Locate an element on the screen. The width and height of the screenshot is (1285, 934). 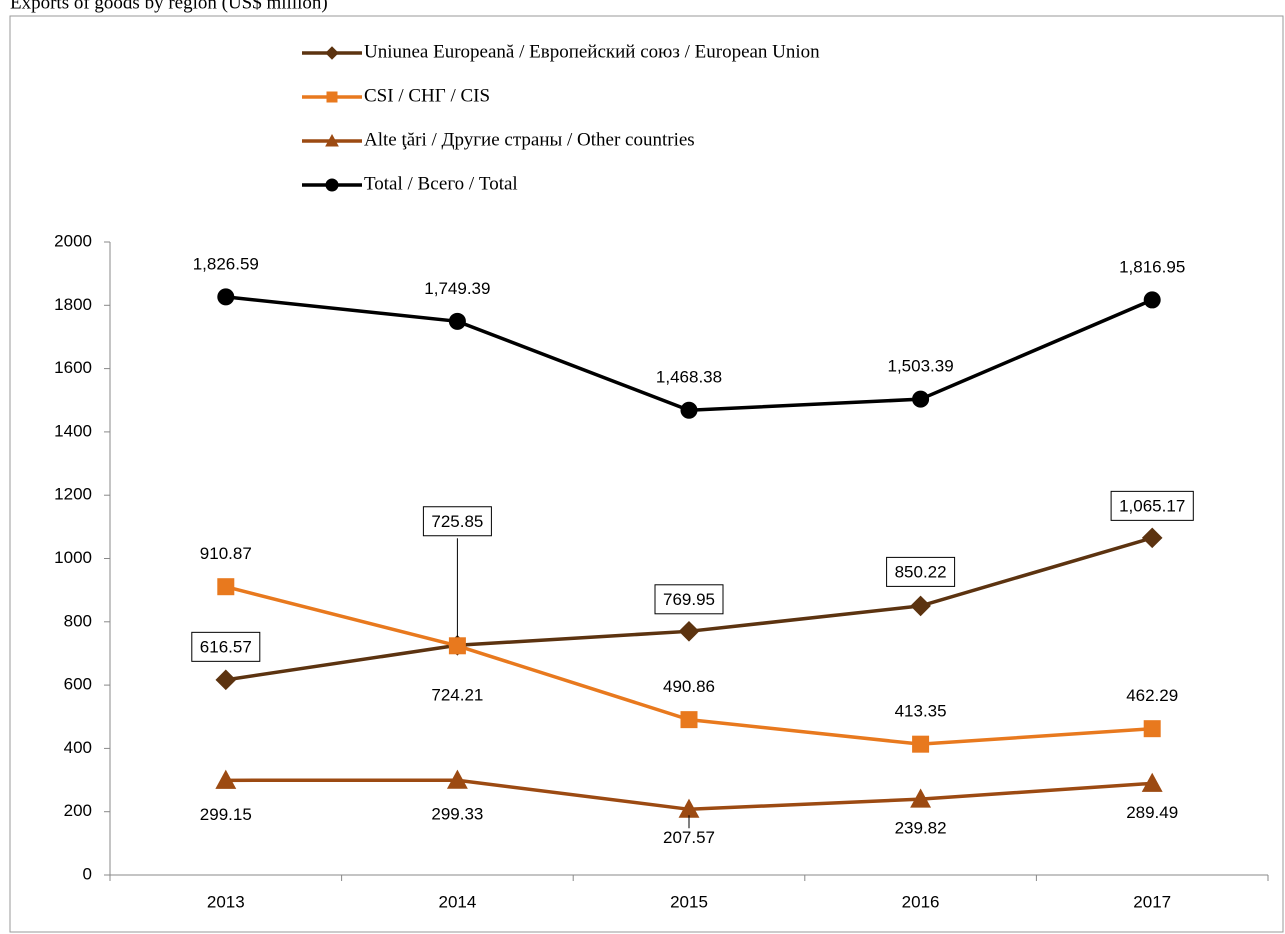
data-label: 1,816.95 is located at coordinates (1152, 266).